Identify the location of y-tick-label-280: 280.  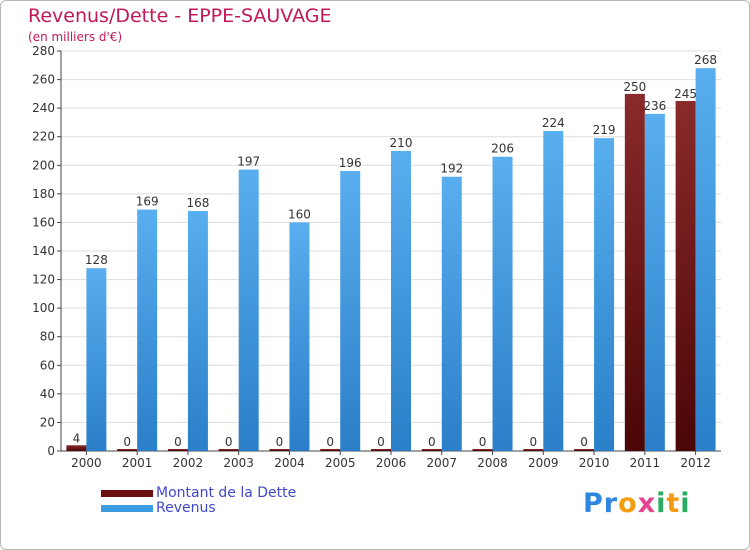
(43, 51).